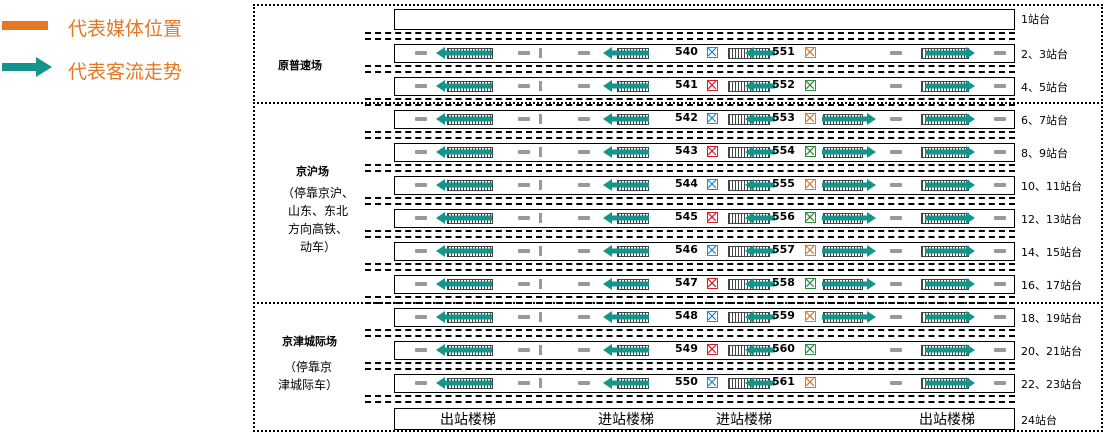 Image resolution: width=1108 pixels, height=438 pixels. What do you see at coordinates (783, 381) in the screenshot?
I see `media-number: 561` at bounding box center [783, 381].